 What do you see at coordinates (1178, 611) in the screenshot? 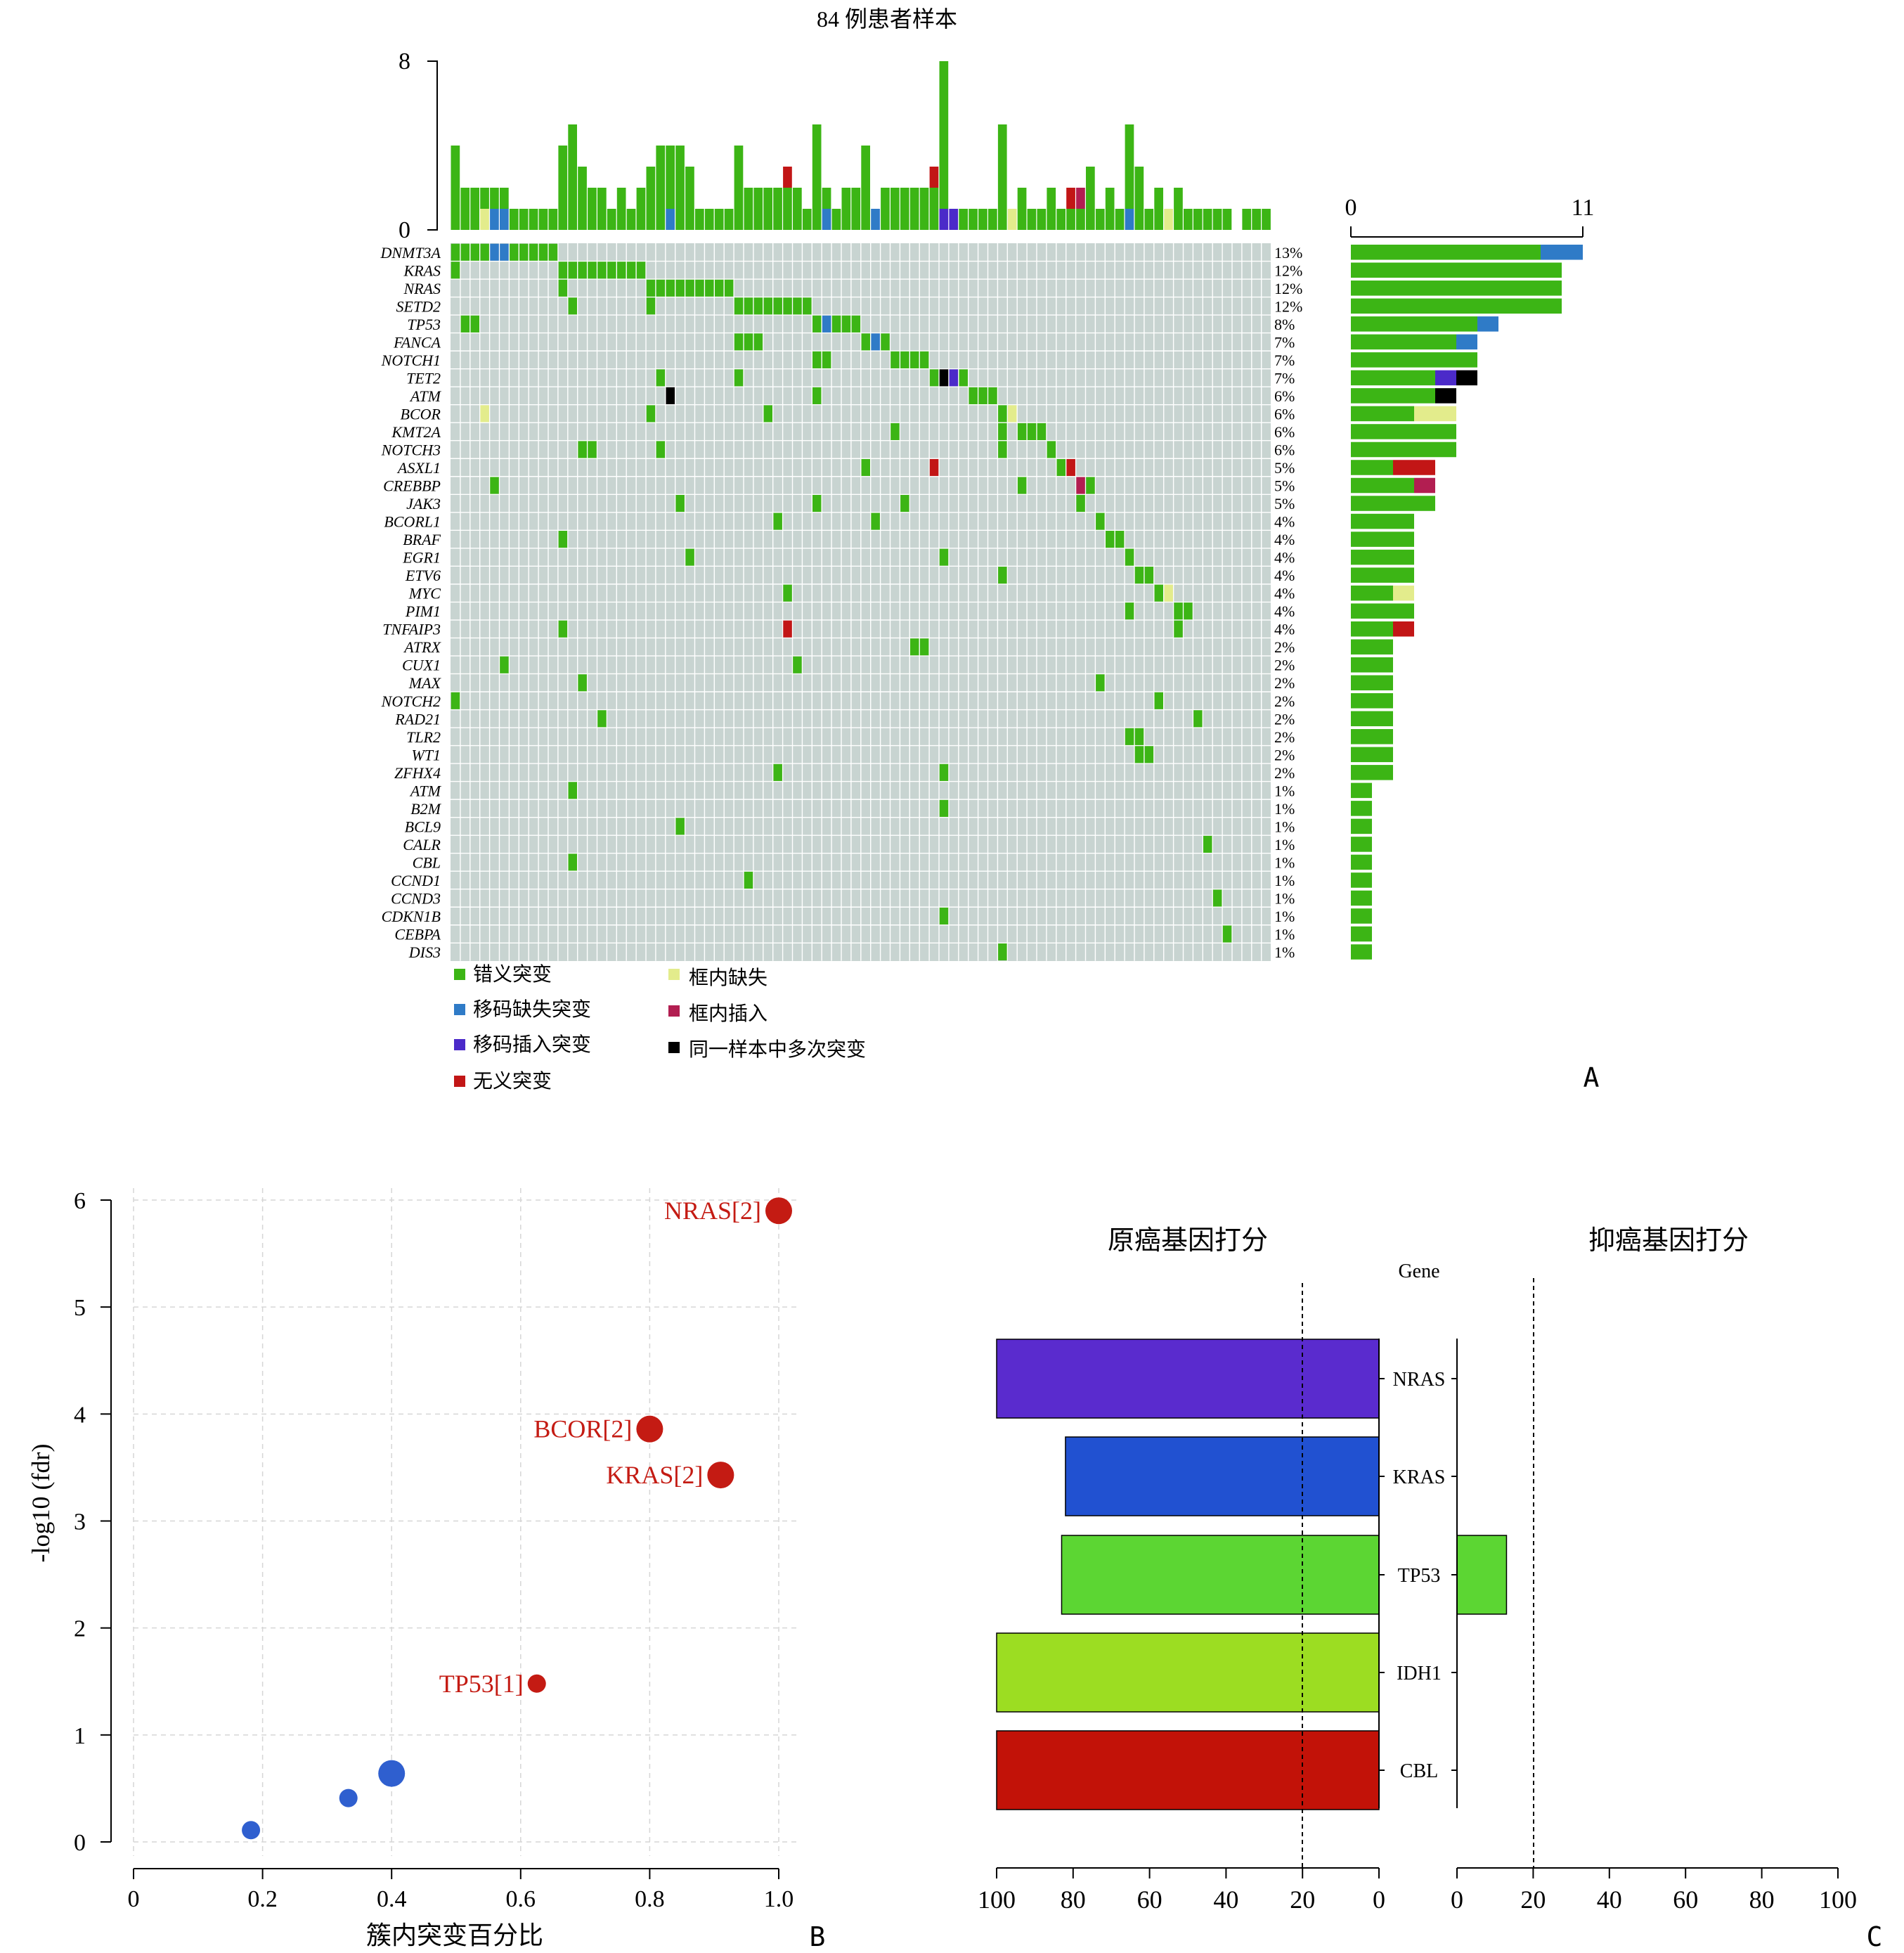
I see `mutation-cell-pim1-missense` at bounding box center [1178, 611].